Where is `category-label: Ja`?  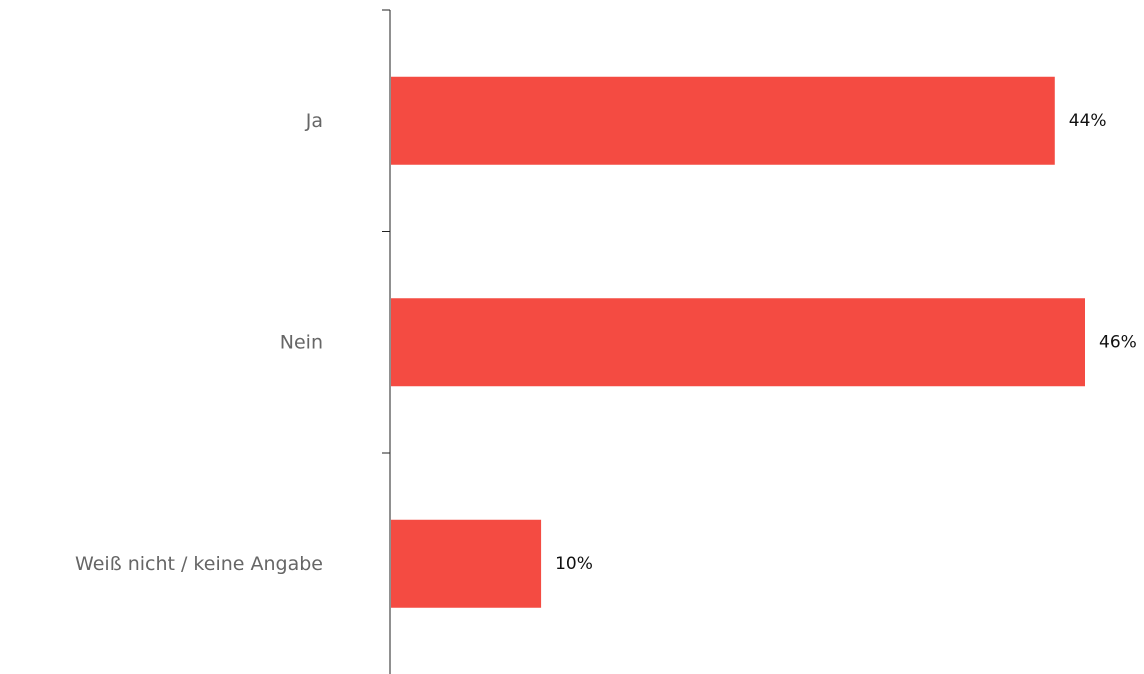
category-label: Ja is located at coordinates (314, 121).